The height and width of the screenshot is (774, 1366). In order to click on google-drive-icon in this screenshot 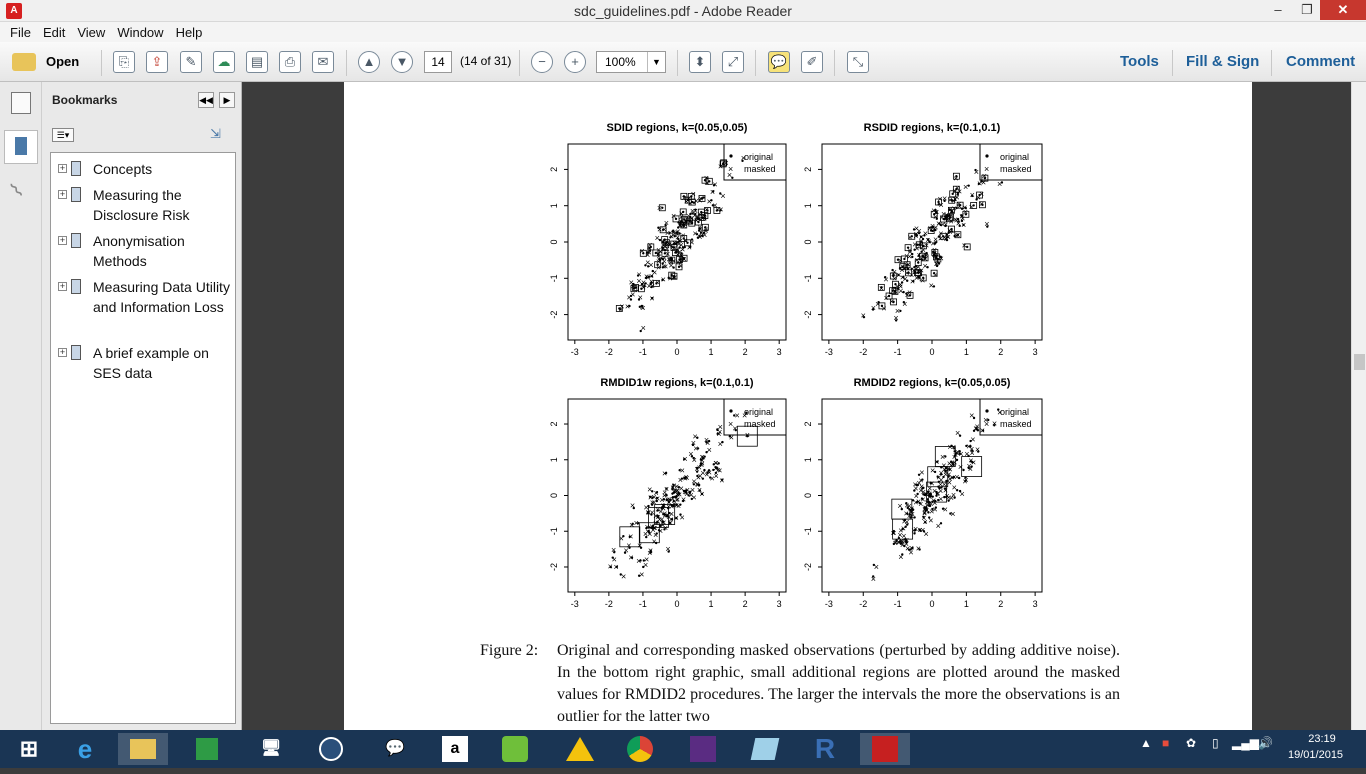, I will do `click(580, 749)`.